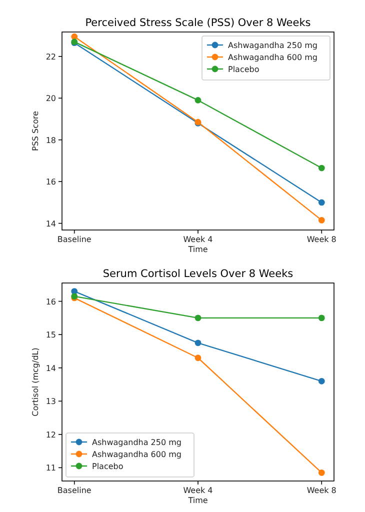 Image resolution: width=365 pixels, height=512 pixels. Describe the element at coordinates (51, 435) in the screenshot. I see `y-tick-label: 12` at that location.